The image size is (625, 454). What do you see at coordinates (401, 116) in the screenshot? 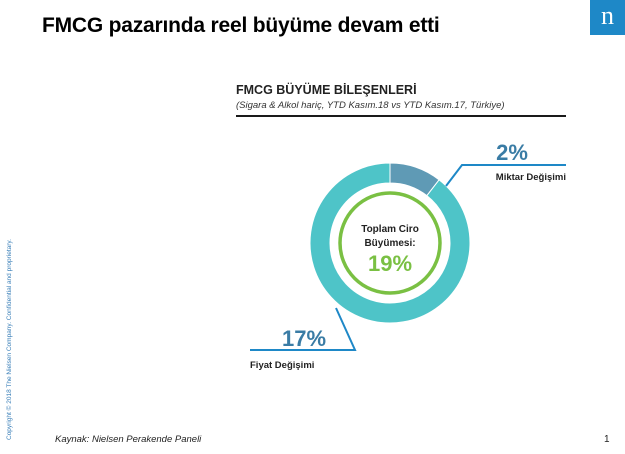
I see `header-divider` at bounding box center [401, 116].